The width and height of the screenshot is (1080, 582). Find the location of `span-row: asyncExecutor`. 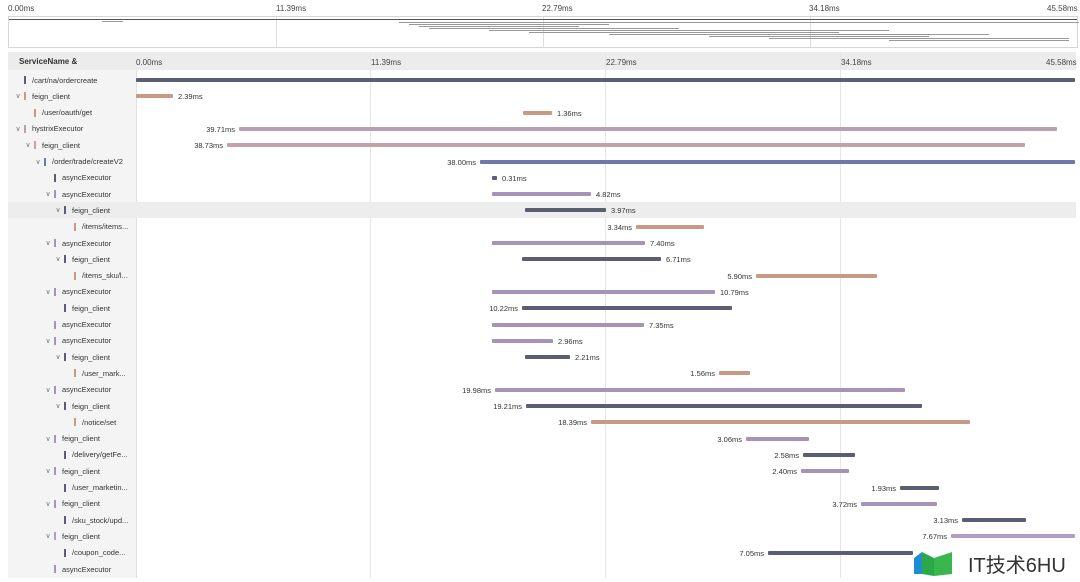

span-row: asyncExecutor is located at coordinates (542, 569).